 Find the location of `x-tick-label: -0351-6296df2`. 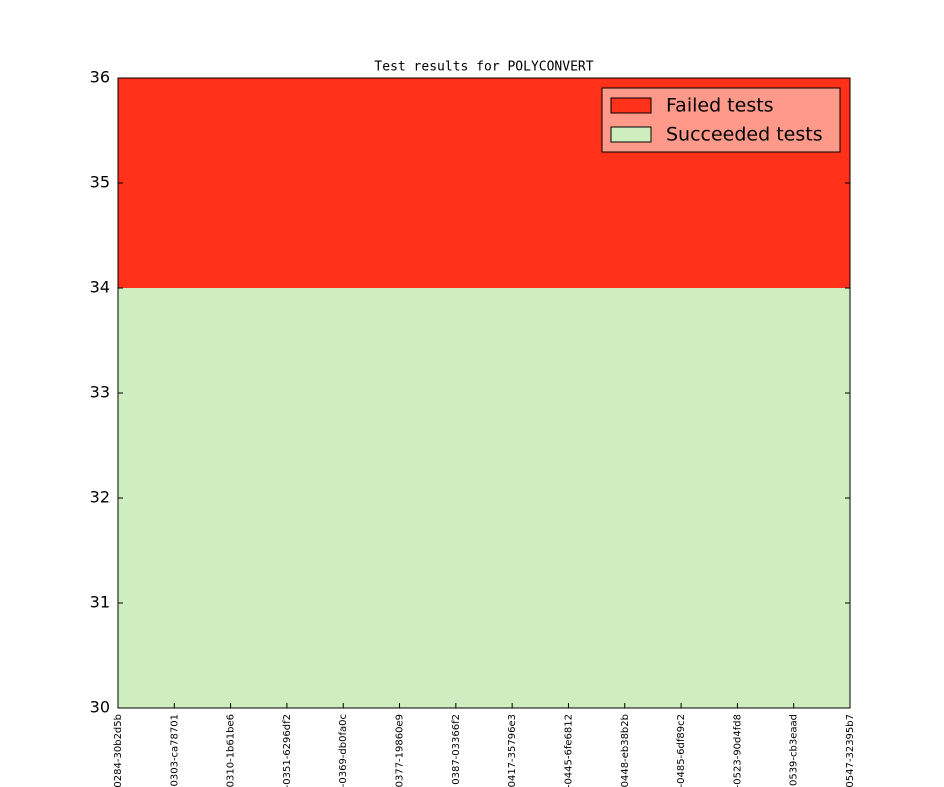

x-tick-label: -0351-6296df2 is located at coordinates (287, 750).